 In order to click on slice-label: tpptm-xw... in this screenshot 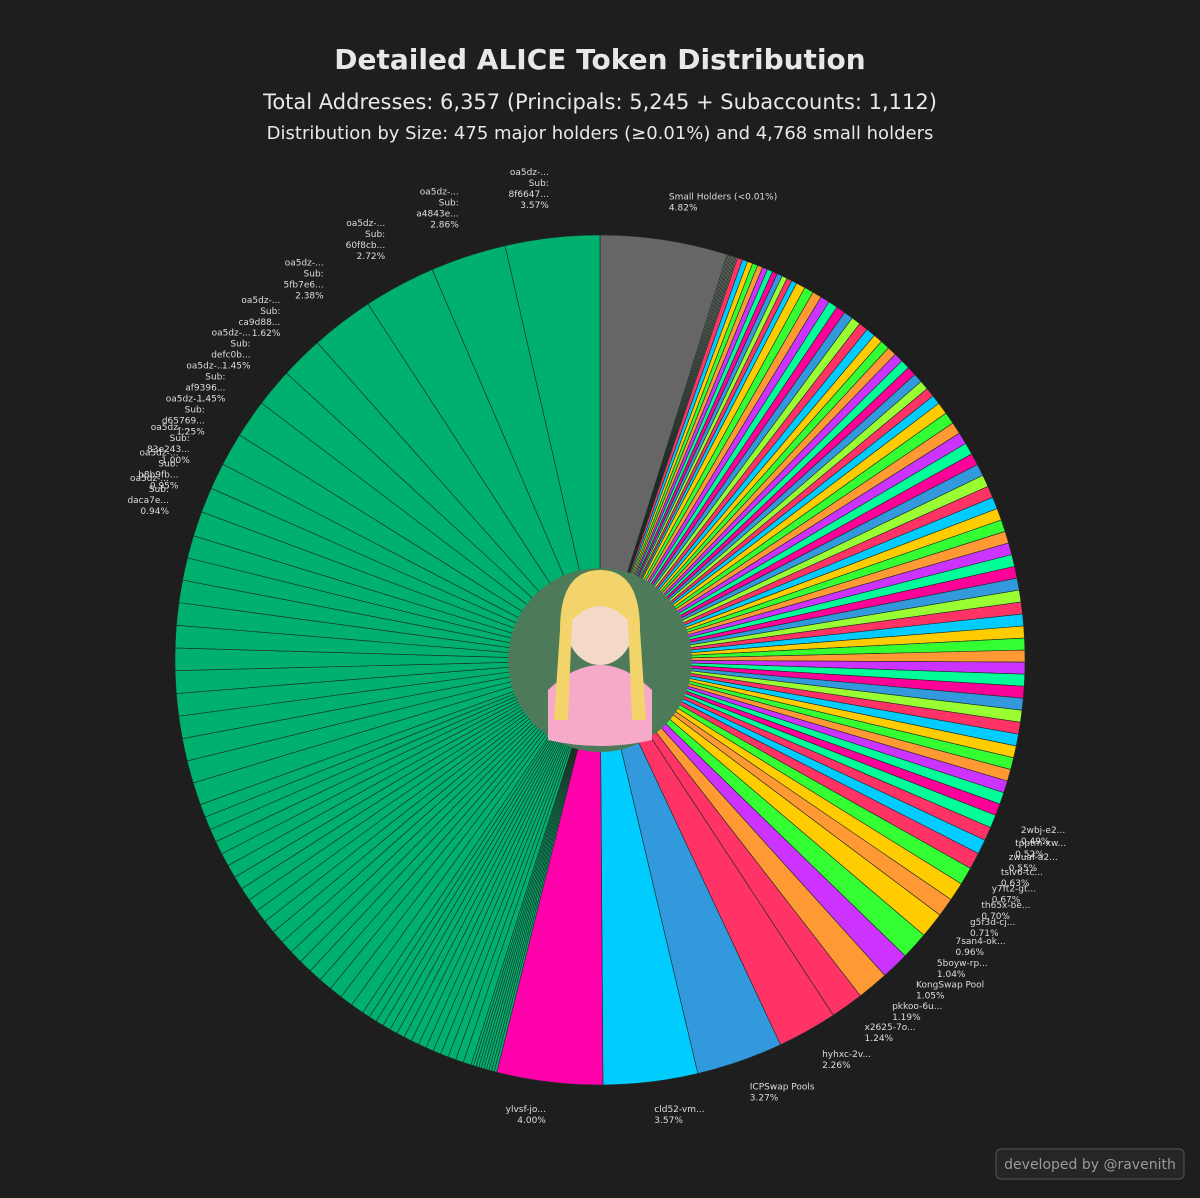, I will do `click(1040, 844)`.